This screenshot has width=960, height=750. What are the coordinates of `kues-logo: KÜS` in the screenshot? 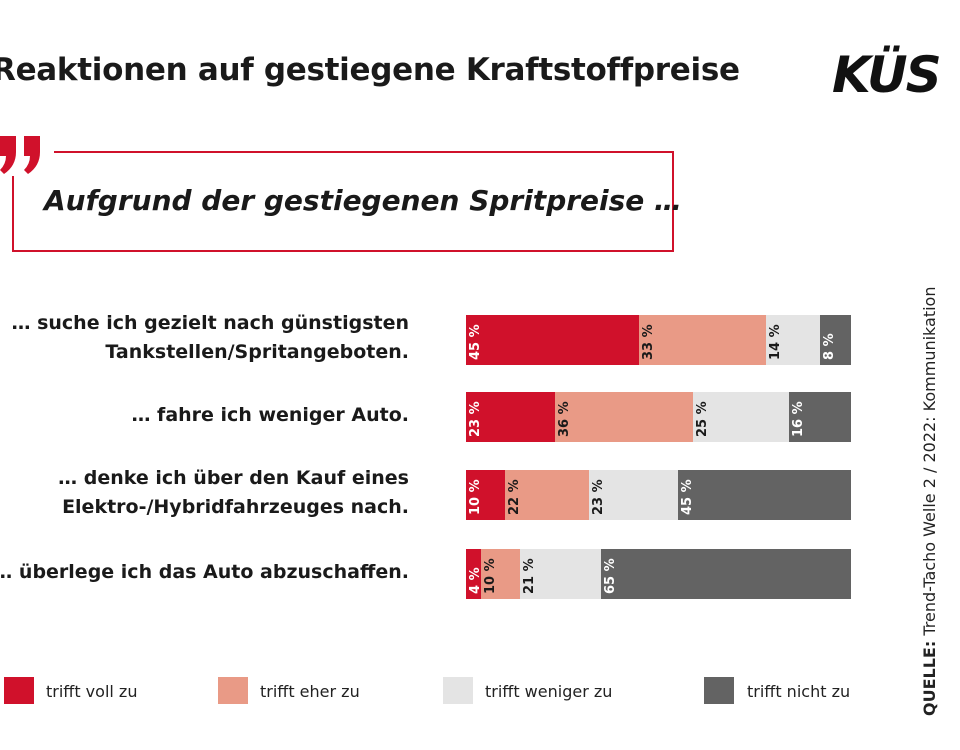 It's located at (887, 75).